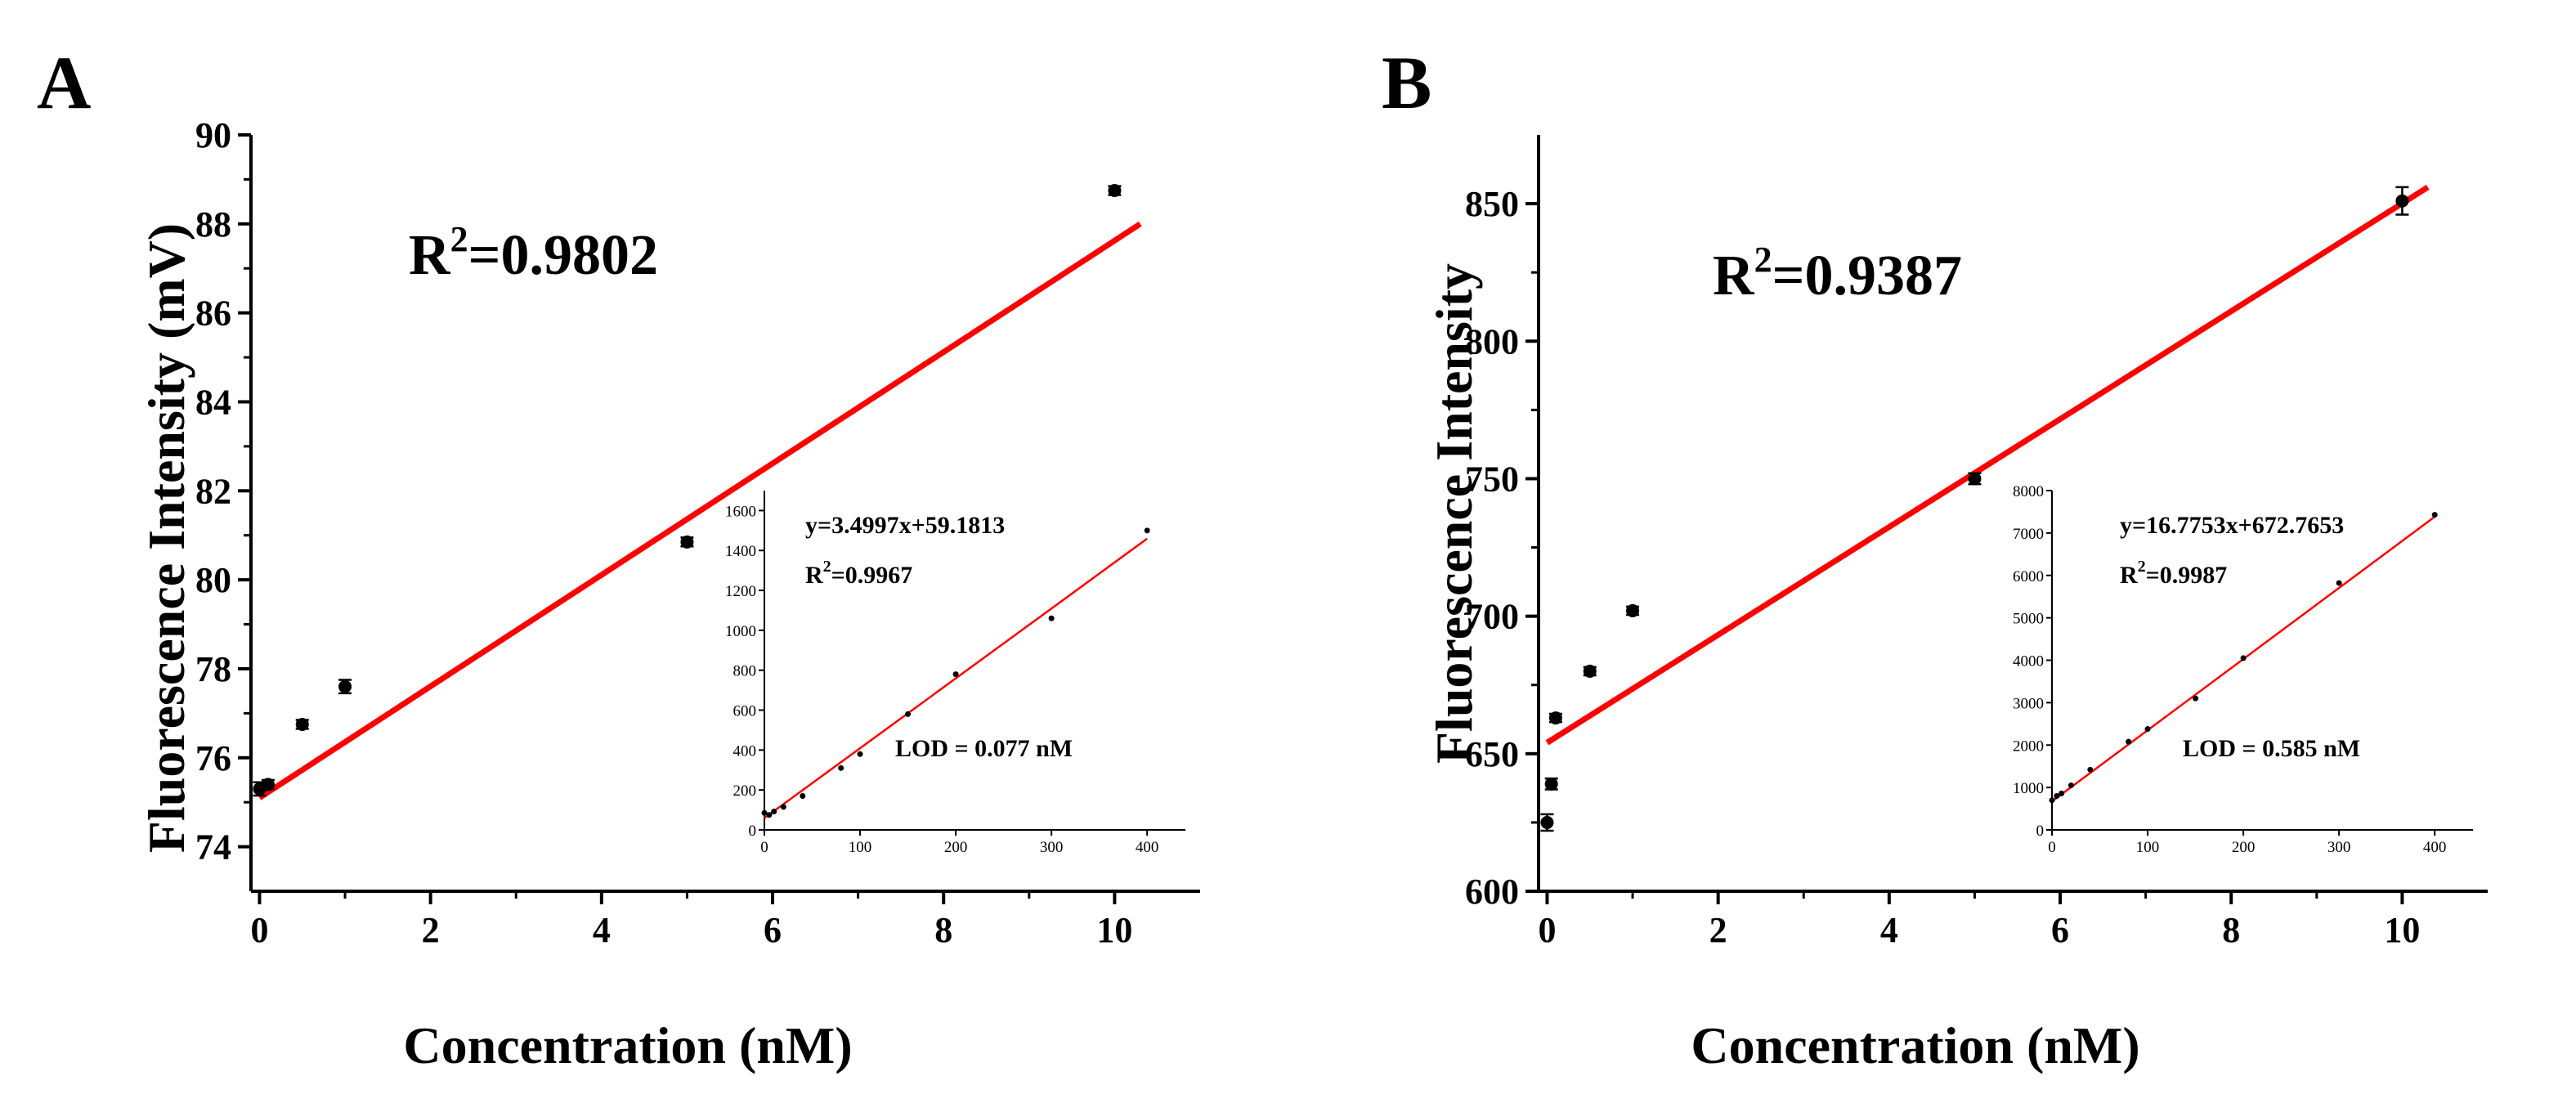 The height and width of the screenshot is (1094, 2576). What do you see at coordinates (2339, 847) in the screenshot?
I see `inset-x-tick-label-b: 300` at bounding box center [2339, 847].